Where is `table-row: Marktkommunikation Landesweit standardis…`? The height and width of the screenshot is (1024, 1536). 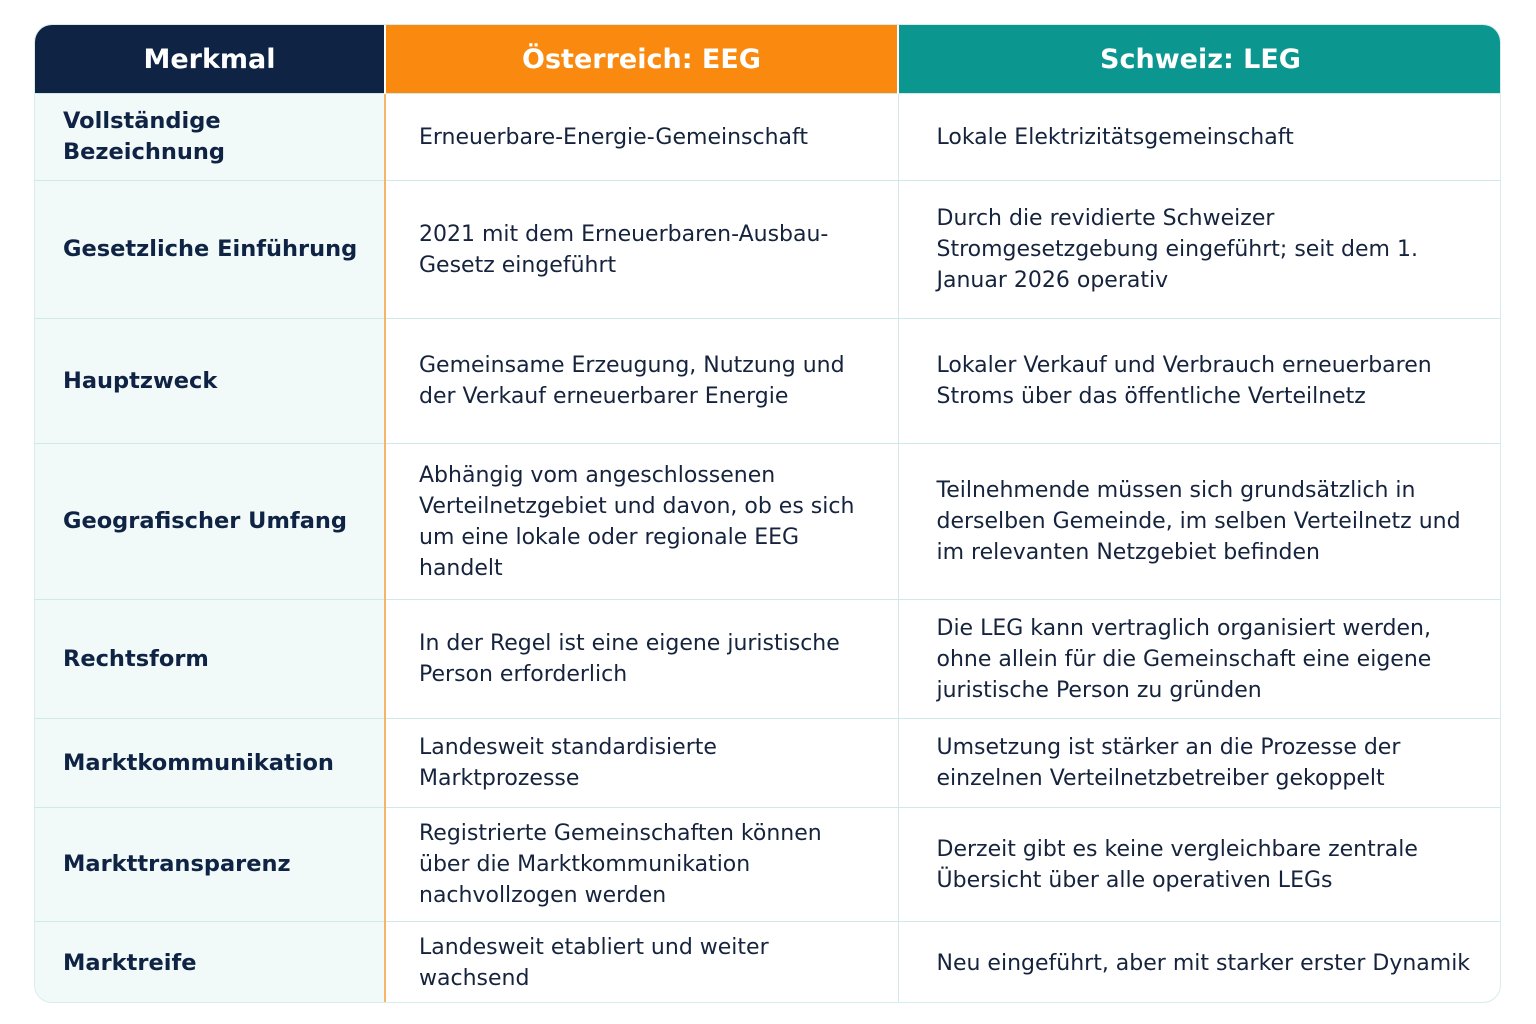
table-row: Marktkommunikation Landesweit standardis… is located at coordinates (767, 763).